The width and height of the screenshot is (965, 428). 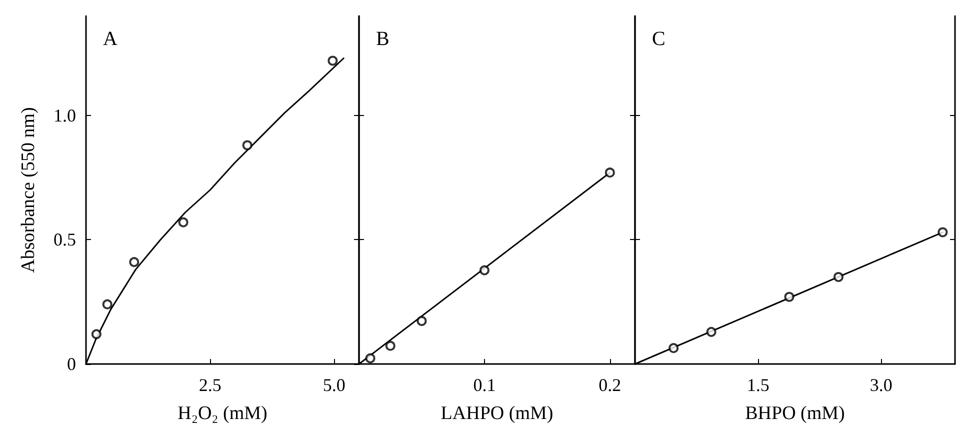 What do you see at coordinates (484, 385) in the screenshot?
I see `x-tick-label: 0.1` at bounding box center [484, 385].